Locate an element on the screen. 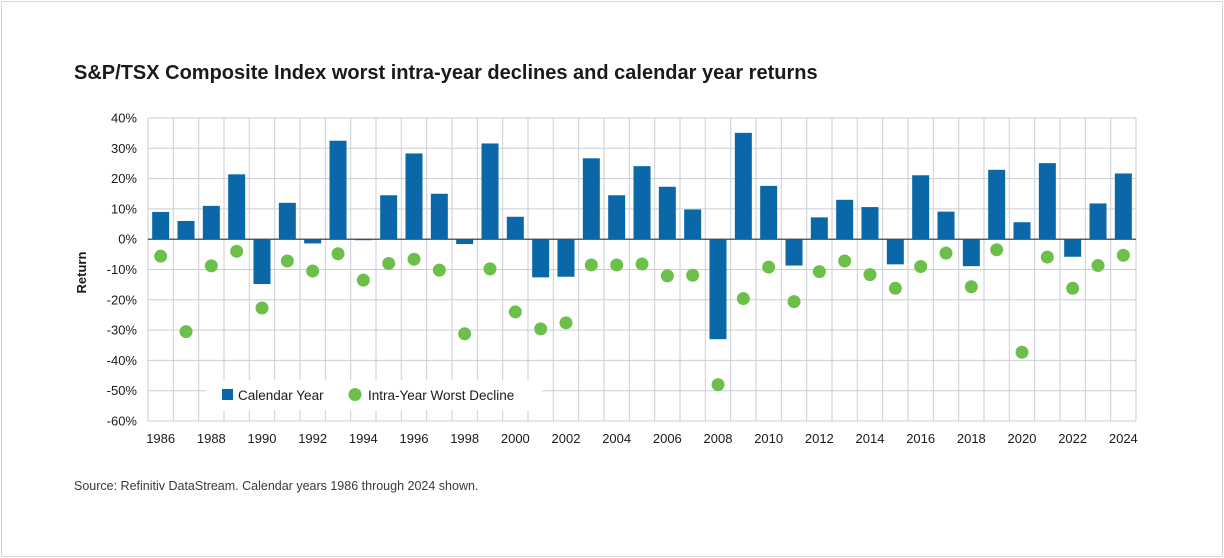 Image resolution: width=1224 pixels, height=558 pixels. dot-2007 is located at coordinates (693, 275).